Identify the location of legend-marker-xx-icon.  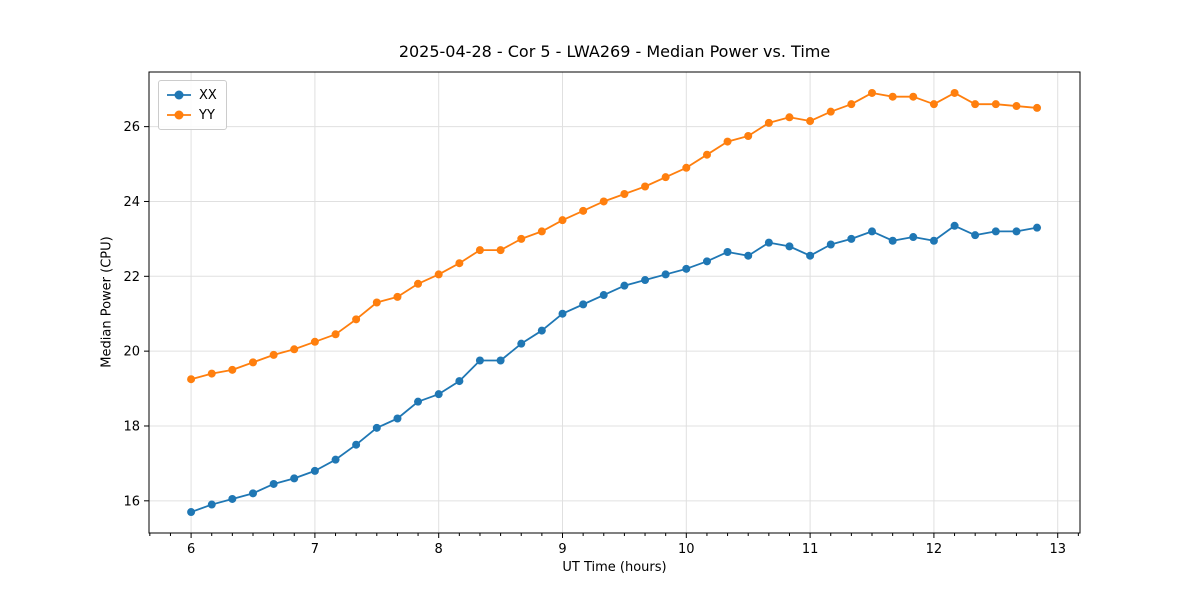
(179, 95).